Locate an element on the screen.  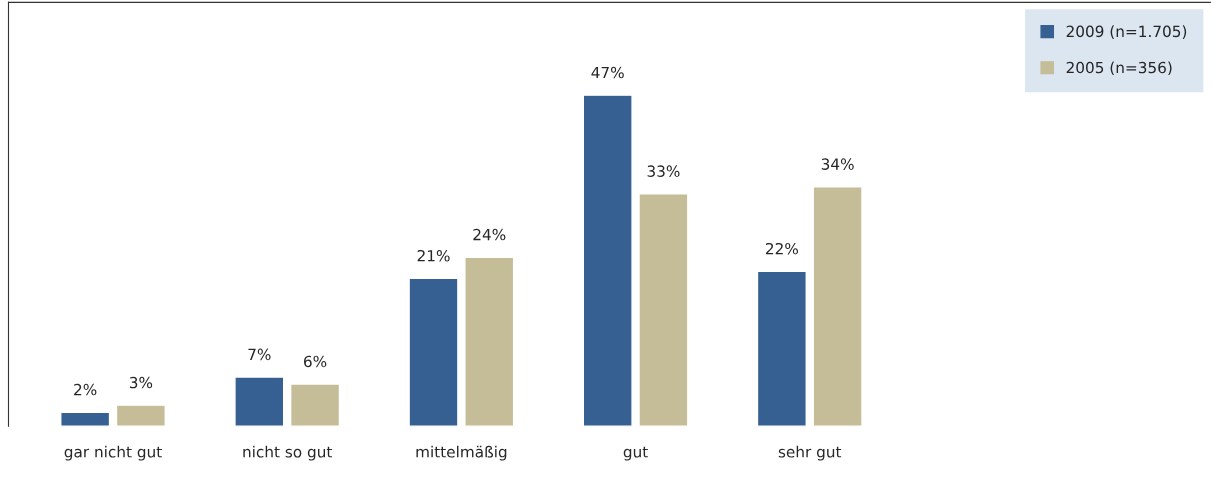
data-label: 34% is located at coordinates (837, 164).